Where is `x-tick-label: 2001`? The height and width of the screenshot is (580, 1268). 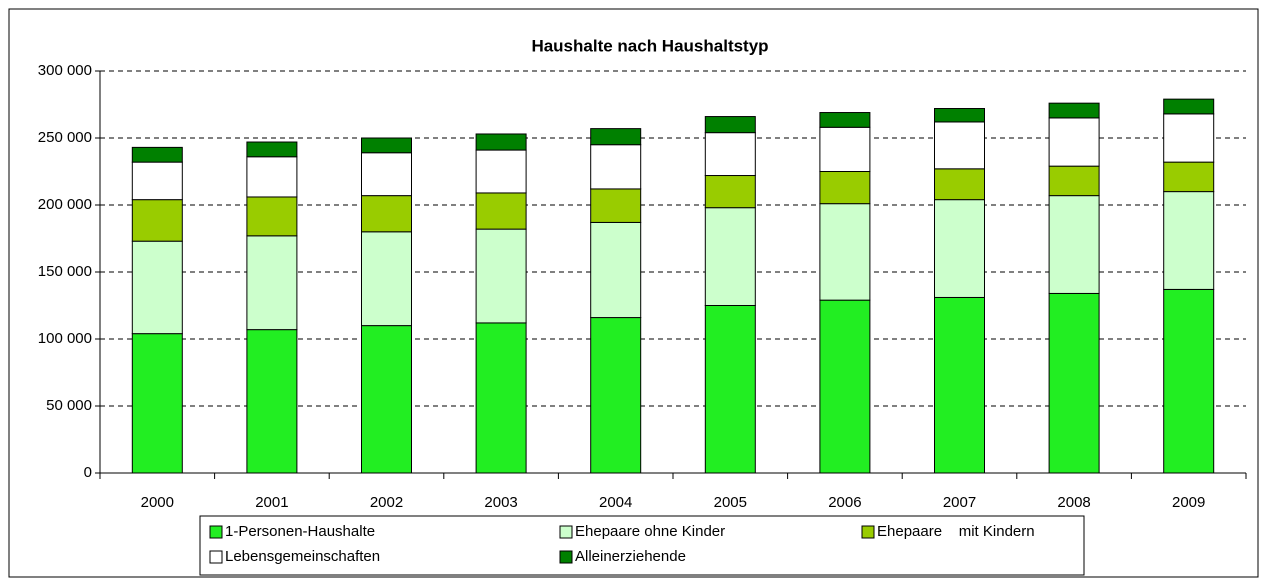 x-tick-label: 2001 is located at coordinates (271, 502).